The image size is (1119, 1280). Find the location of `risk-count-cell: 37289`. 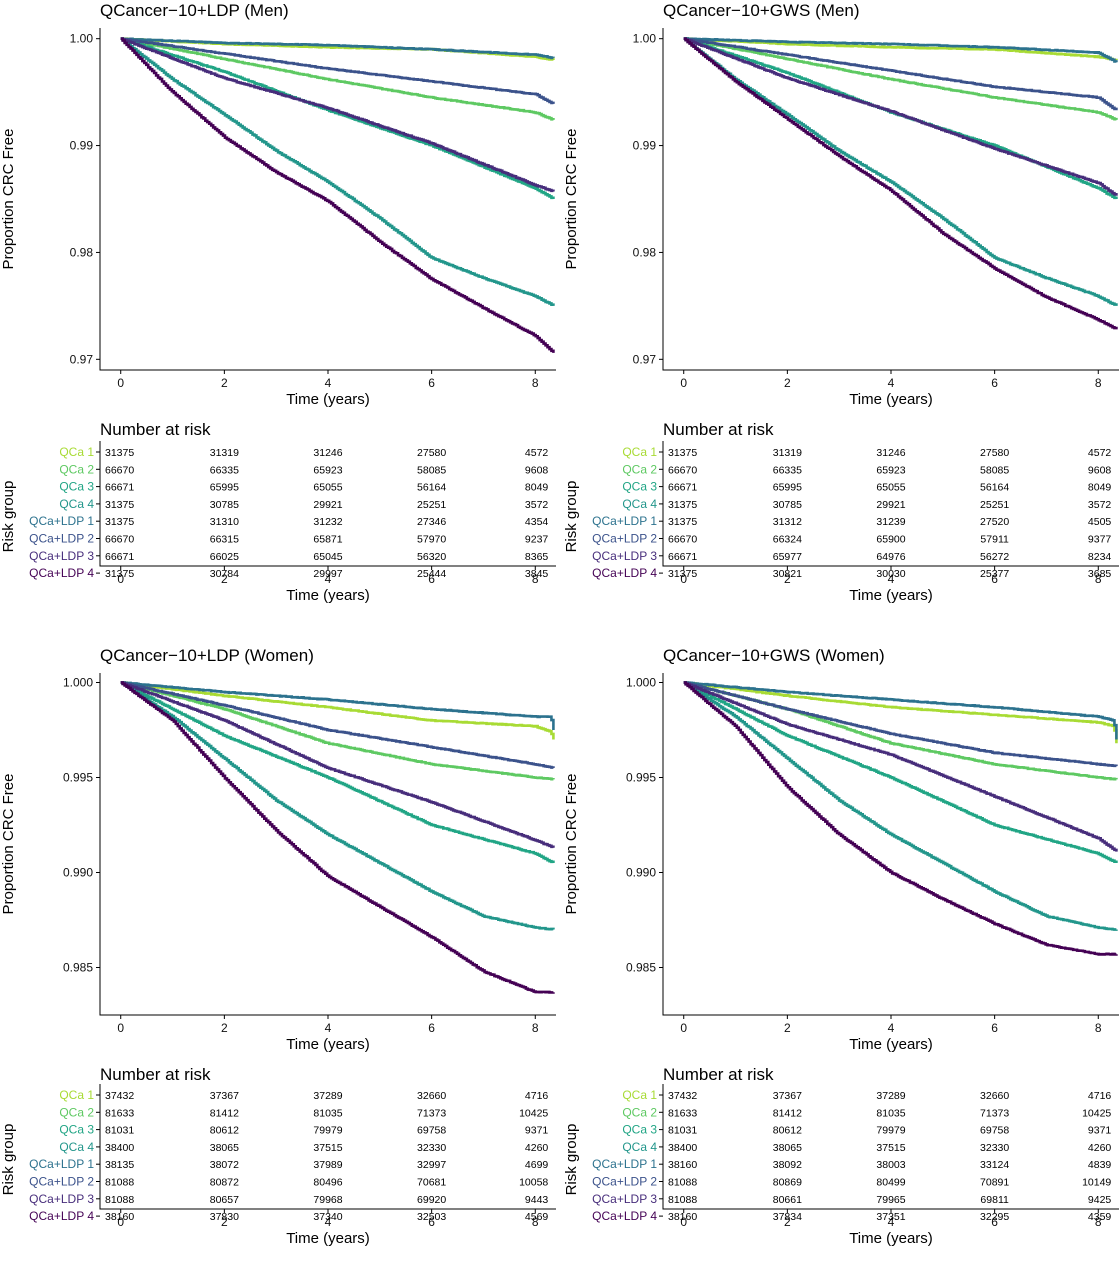

risk-count-cell: 37289 is located at coordinates (327, 1096).